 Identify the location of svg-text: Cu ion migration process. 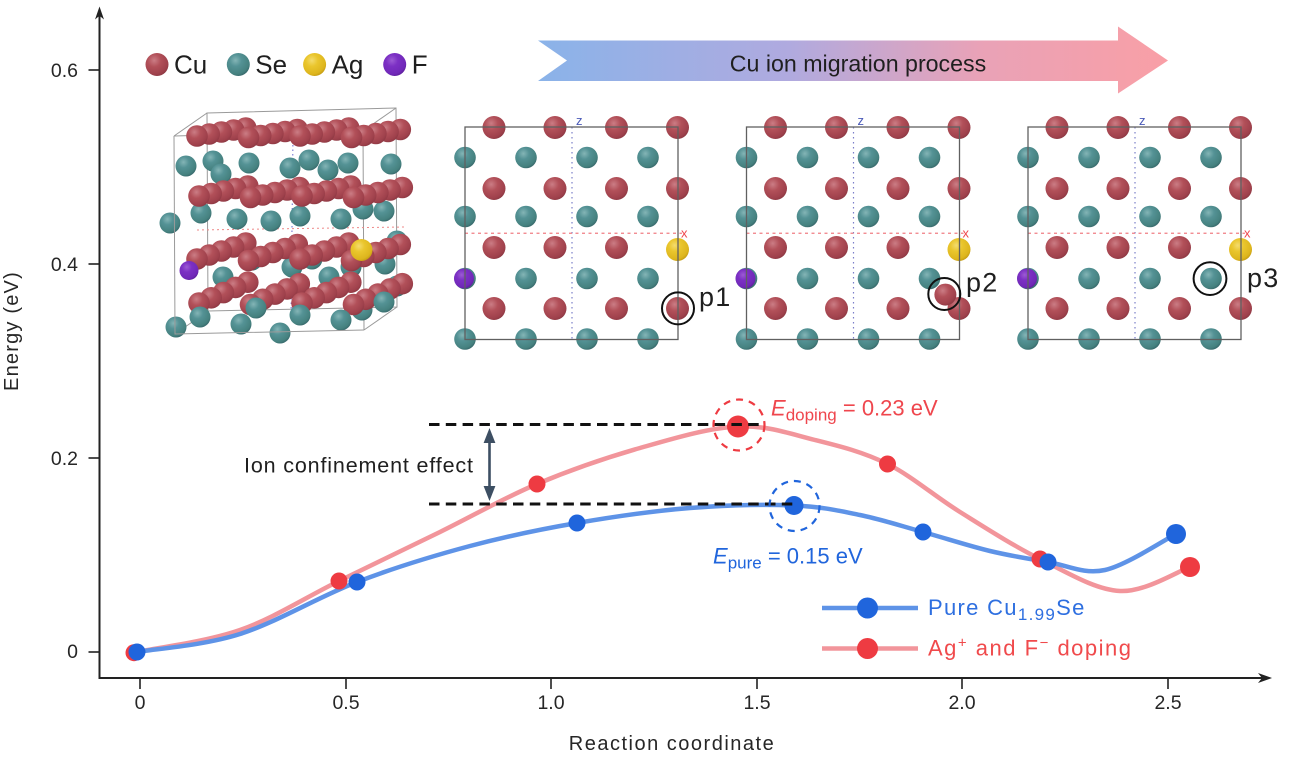
(858, 64).